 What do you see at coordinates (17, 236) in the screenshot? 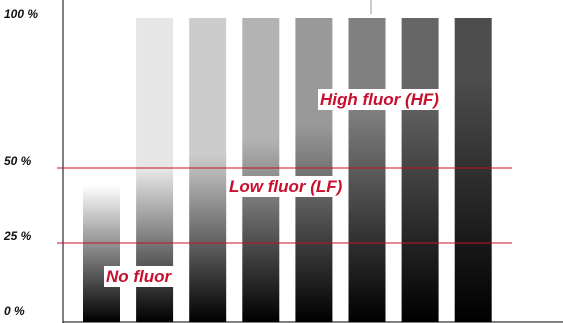
I see `y-tick-label: 25 %` at bounding box center [17, 236].